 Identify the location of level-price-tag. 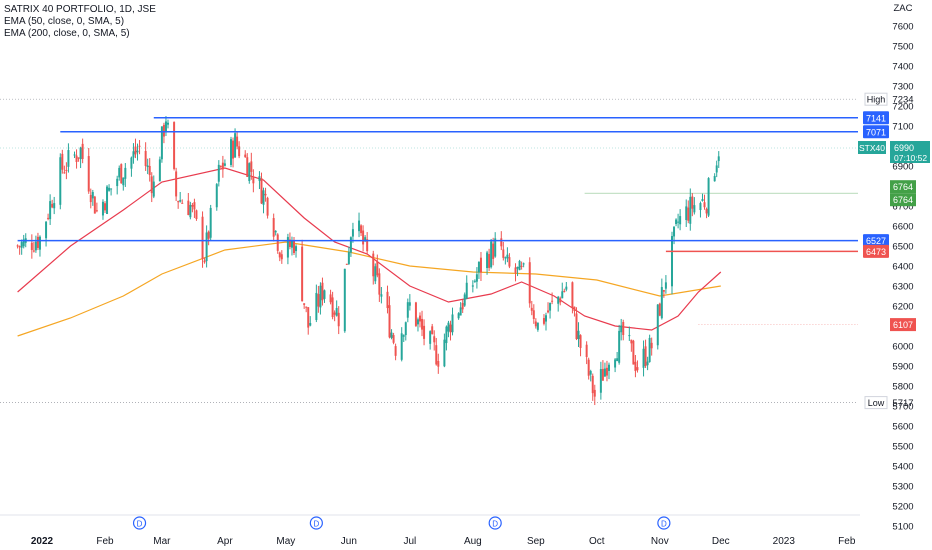
(876, 132).